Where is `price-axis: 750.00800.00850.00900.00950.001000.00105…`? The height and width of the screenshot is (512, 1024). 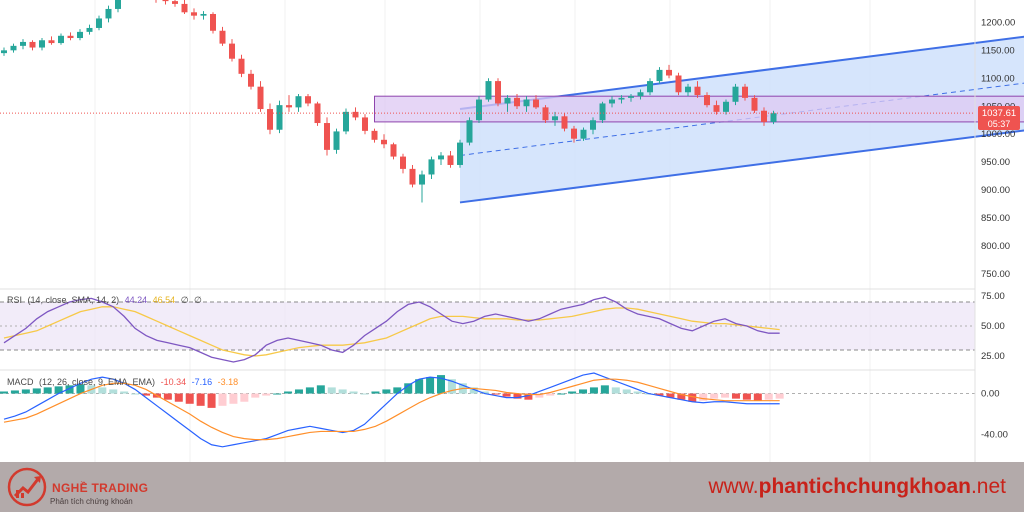 price-axis: 750.00800.00850.00900.00950.001000.00105… is located at coordinates (998, 228).